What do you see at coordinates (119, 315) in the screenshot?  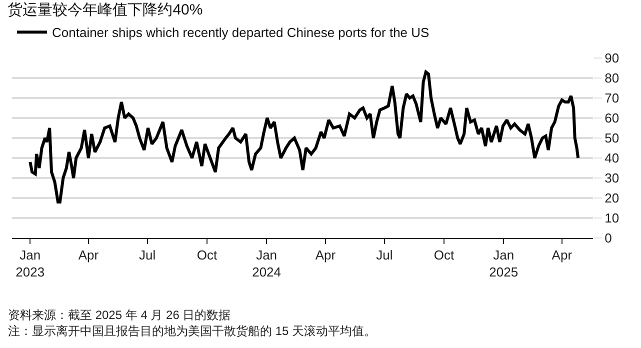 I see `text: 资料来源：截至 2025 年 4 月 26 日的数据` at bounding box center [119, 315].